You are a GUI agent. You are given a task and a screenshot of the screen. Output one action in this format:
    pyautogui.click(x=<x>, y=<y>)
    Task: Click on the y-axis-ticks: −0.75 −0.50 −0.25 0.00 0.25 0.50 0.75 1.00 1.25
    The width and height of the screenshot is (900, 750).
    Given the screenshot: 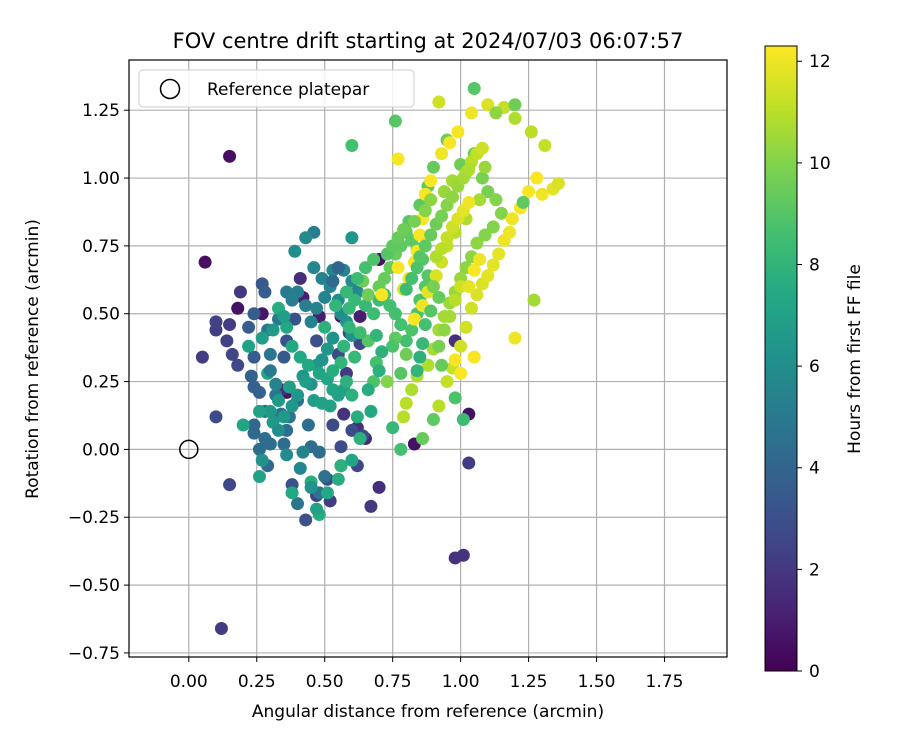 What is the action you would take?
    pyautogui.click(x=98, y=382)
    